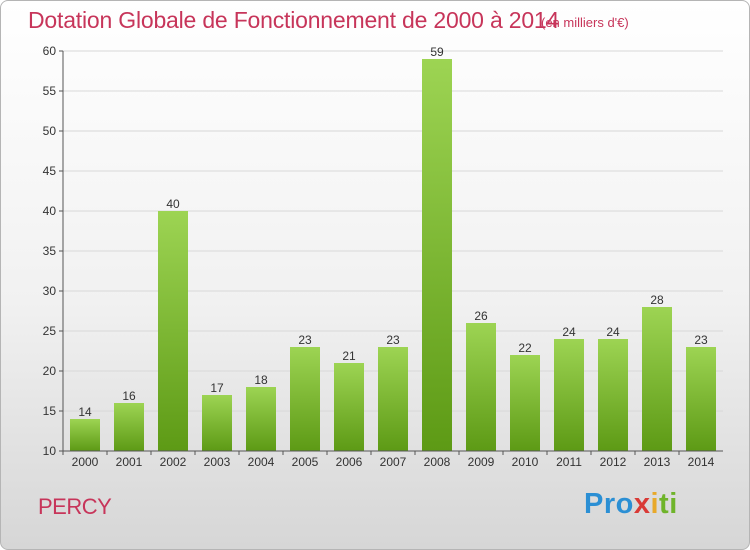  Describe the element at coordinates (50, 251) in the screenshot. I see `y-tick-label: 35` at that location.